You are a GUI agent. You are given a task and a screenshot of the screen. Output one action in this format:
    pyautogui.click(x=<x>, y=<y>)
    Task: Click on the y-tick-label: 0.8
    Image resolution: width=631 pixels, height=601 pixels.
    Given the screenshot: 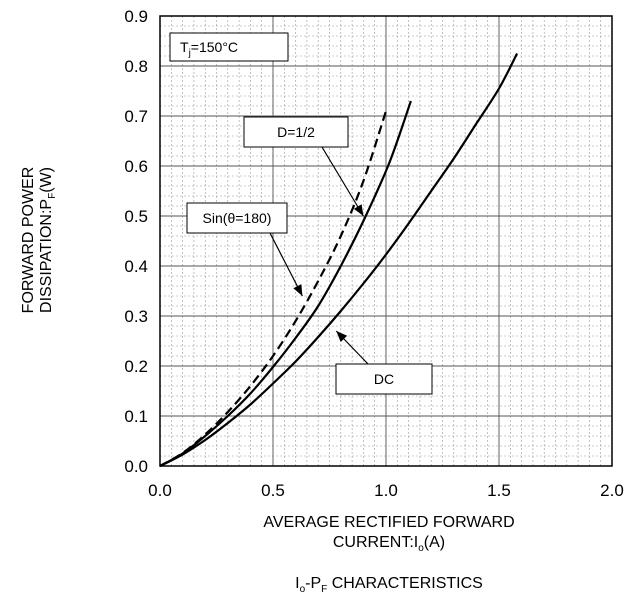 What is the action you would take?
    pyautogui.click(x=136, y=66)
    